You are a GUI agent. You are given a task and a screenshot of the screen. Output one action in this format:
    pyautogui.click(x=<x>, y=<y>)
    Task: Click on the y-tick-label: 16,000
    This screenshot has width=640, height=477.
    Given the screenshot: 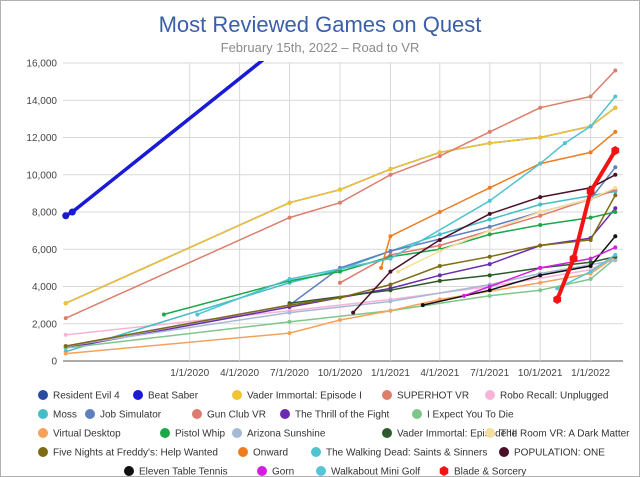 What is the action you would take?
    pyautogui.click(x=41, y=64)
    